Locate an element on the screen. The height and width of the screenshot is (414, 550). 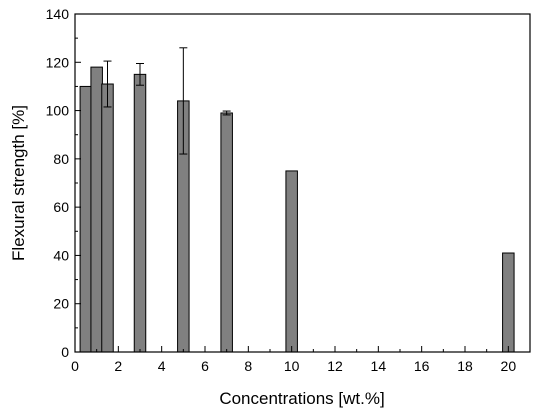
y-axis-title: Flexural strength [%] is located at coordinates (18, 183).